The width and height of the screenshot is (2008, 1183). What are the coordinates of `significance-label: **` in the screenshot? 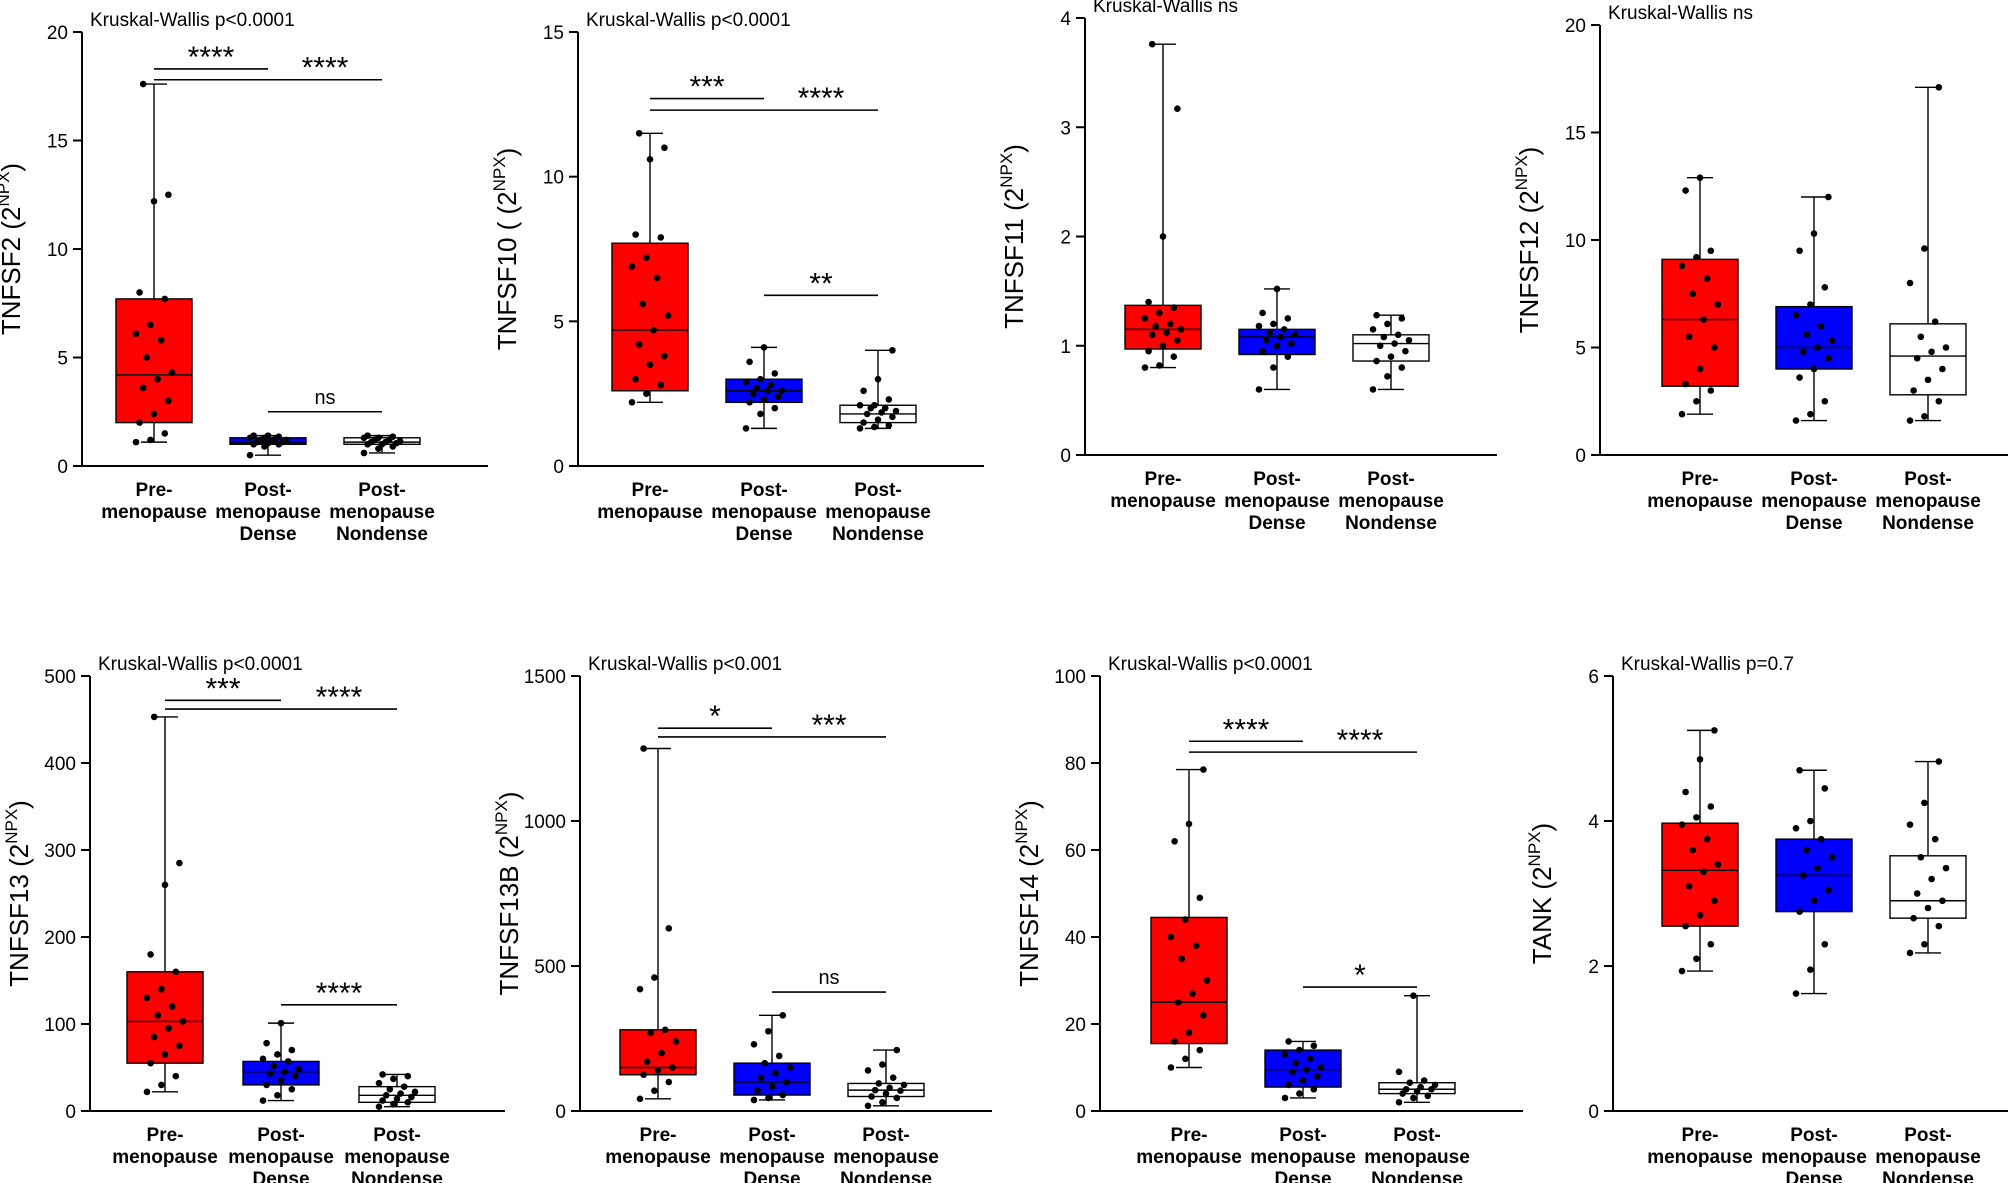 It's located at (821, 283).